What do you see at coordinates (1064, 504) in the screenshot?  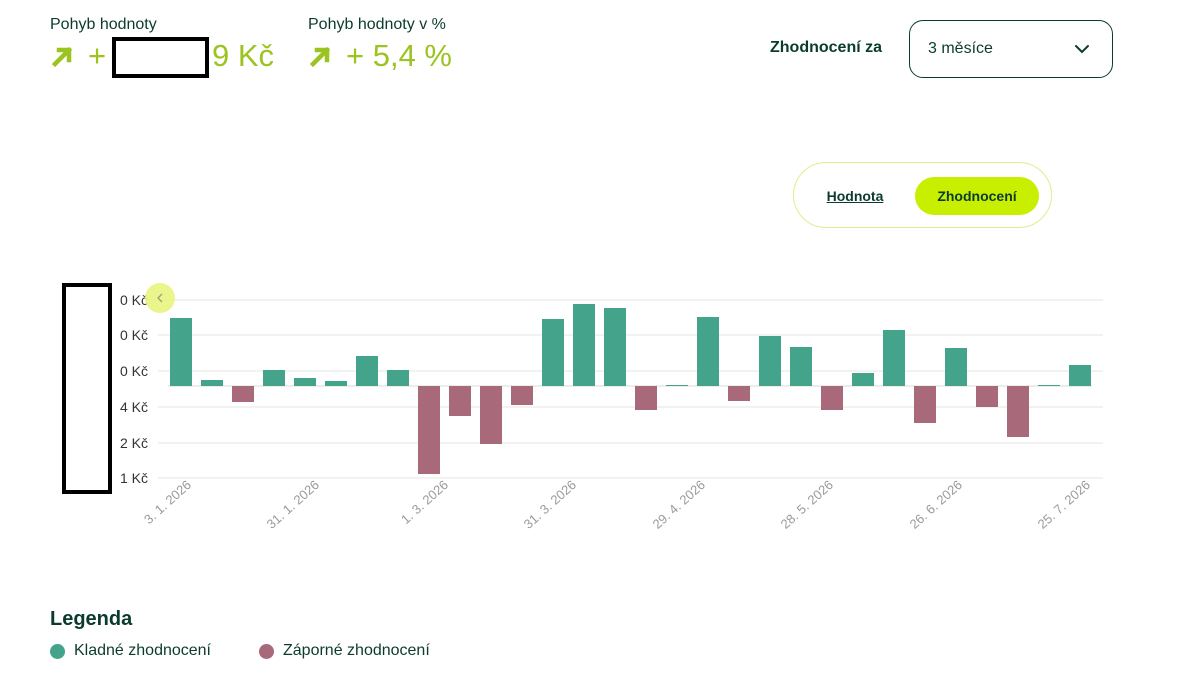 I see `x-tick-label: 25. 7. 2026` at bounding box center [1064, 504].